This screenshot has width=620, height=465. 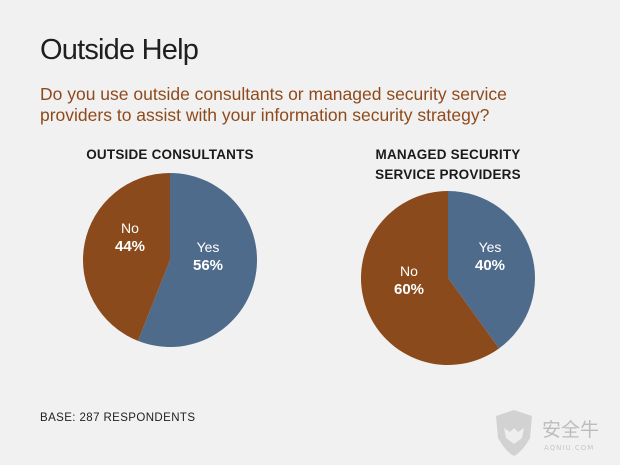 What do you see at coordinates (119, 50) in the screenshot?
I see `page-title: Outside Help` at bounding box center [119, 50].